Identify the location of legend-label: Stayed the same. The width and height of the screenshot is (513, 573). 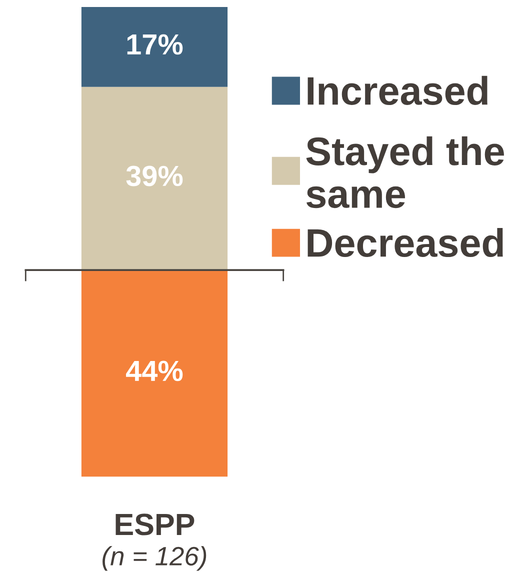
(405, 172).